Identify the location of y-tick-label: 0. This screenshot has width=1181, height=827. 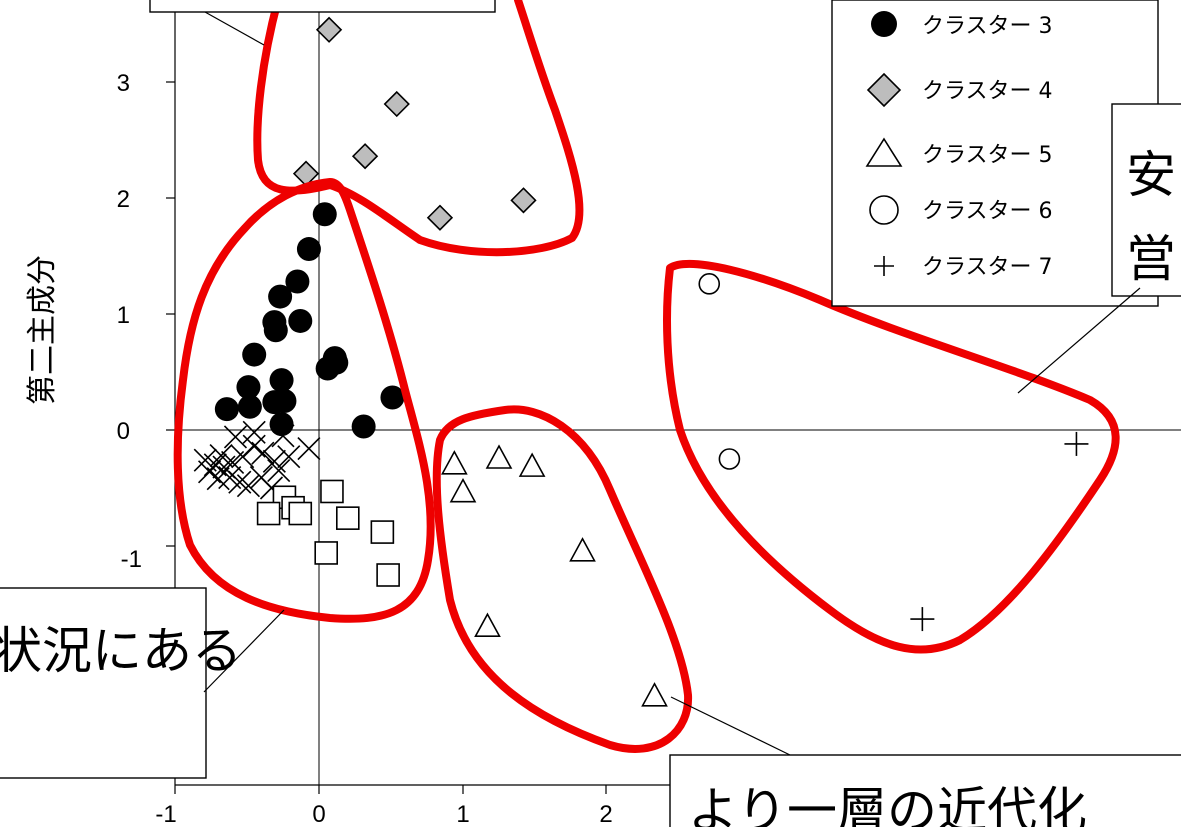
(123, 431).